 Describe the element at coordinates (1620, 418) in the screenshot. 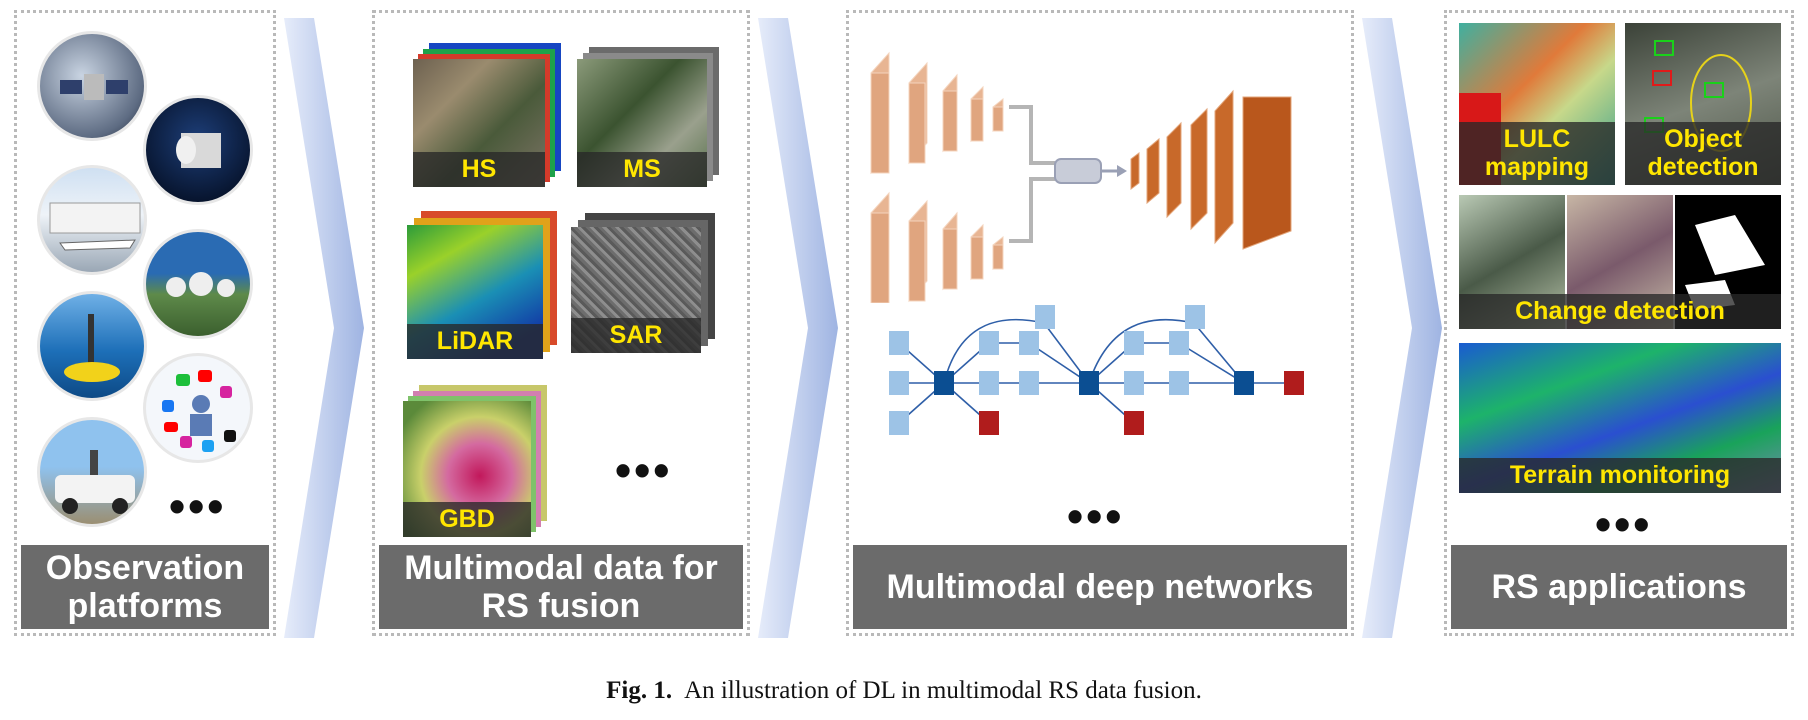

I see `tile-terrain-monitoring: Terrain monitoring` at that location.